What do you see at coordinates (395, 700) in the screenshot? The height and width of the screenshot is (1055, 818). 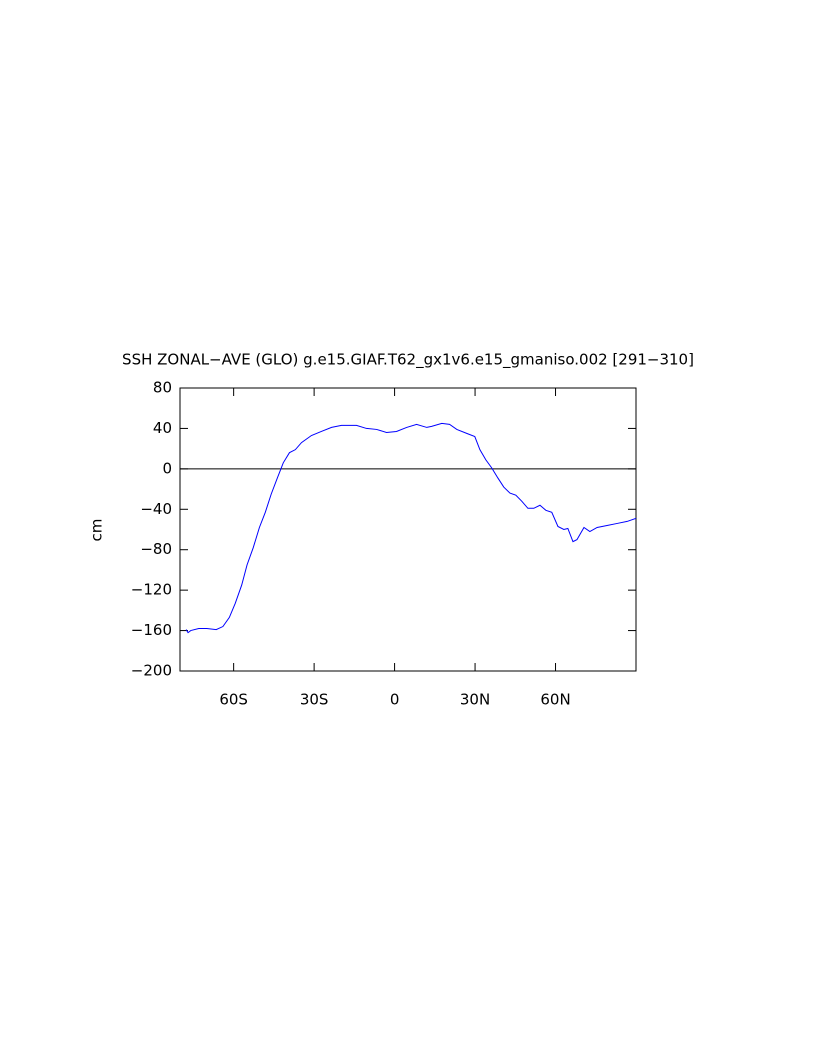 I see `x-tick-label: 0` at bounding box center [395, 700].